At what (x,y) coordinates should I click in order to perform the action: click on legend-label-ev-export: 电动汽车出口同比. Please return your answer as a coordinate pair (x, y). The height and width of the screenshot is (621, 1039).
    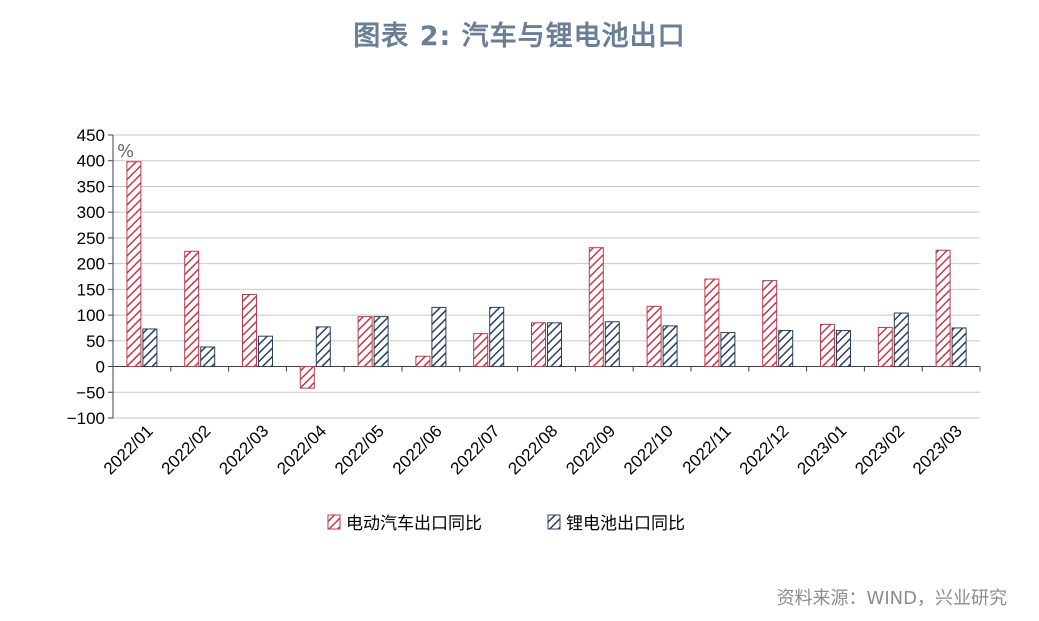
    Looking at the image, I should click on (414, 524).